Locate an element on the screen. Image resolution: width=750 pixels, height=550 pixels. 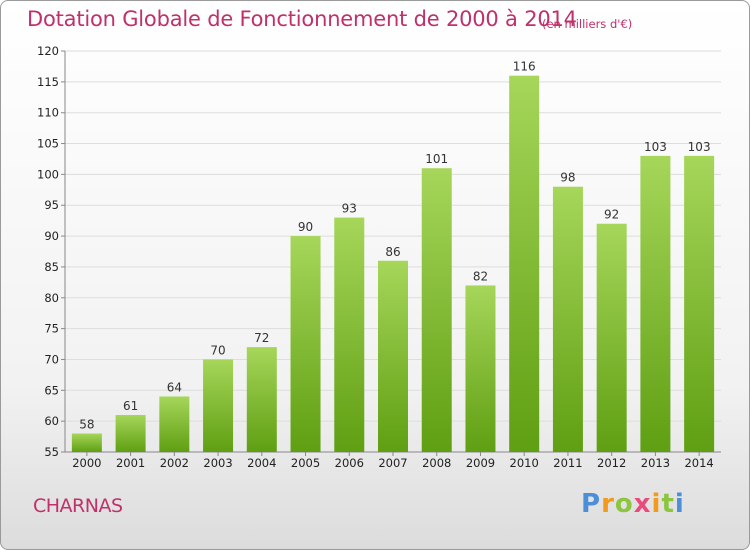
x-tick-label-2014: 2014 is located at coordinates (698, 463).